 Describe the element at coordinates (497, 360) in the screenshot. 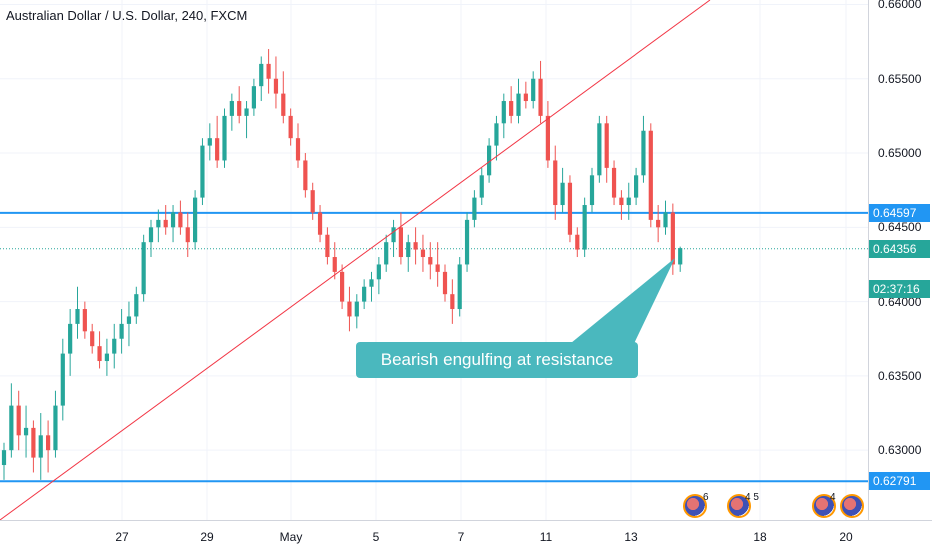

I see `annotation-callout: Bearish engulfing at resistance` at that location.